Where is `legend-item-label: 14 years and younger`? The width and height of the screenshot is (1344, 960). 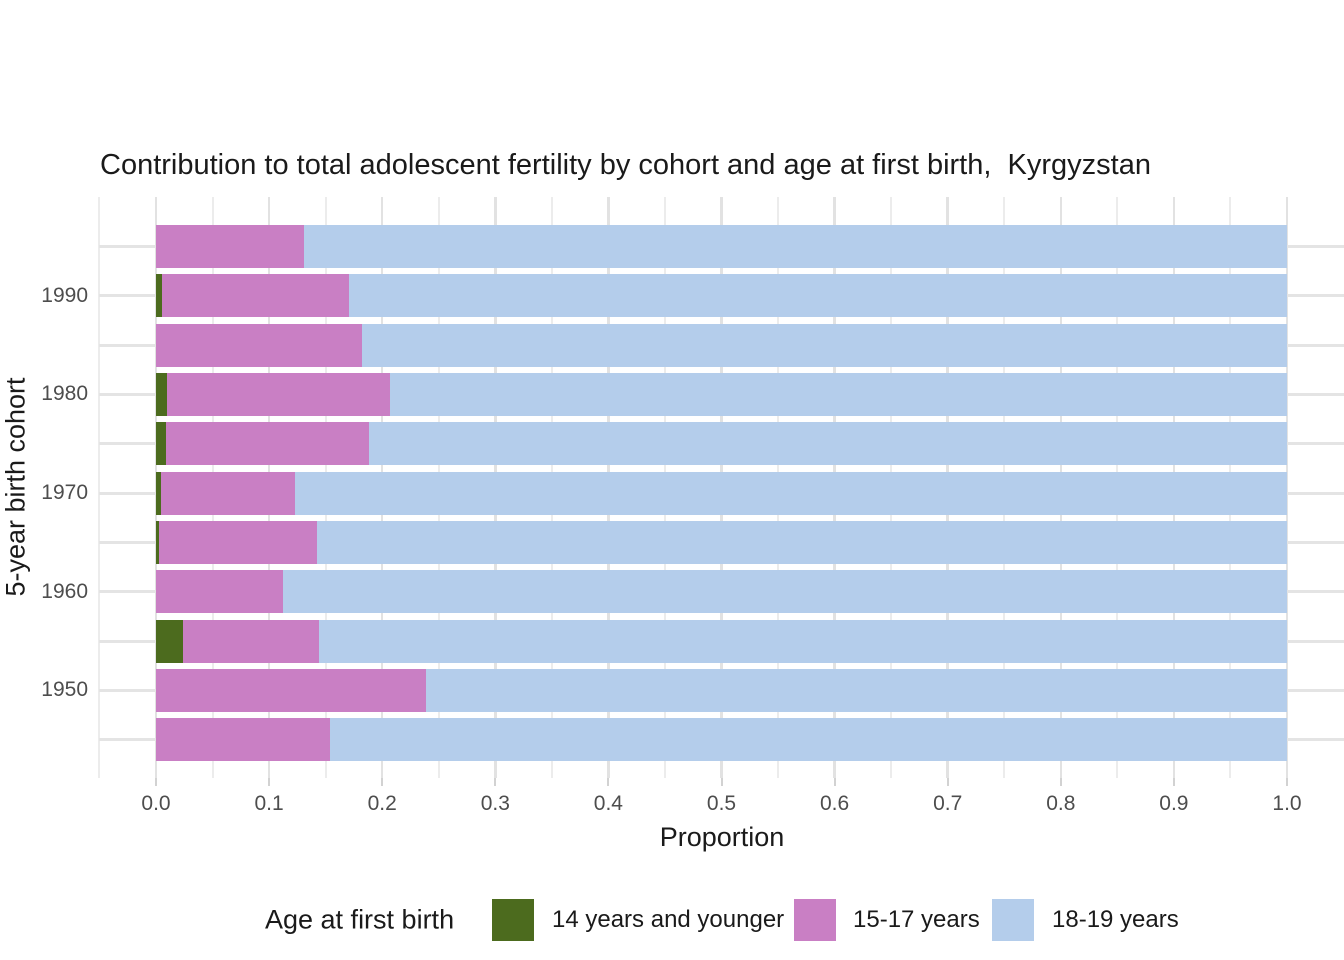 legend-item-label: 14 years and younger is located at coordinates (668, 919).